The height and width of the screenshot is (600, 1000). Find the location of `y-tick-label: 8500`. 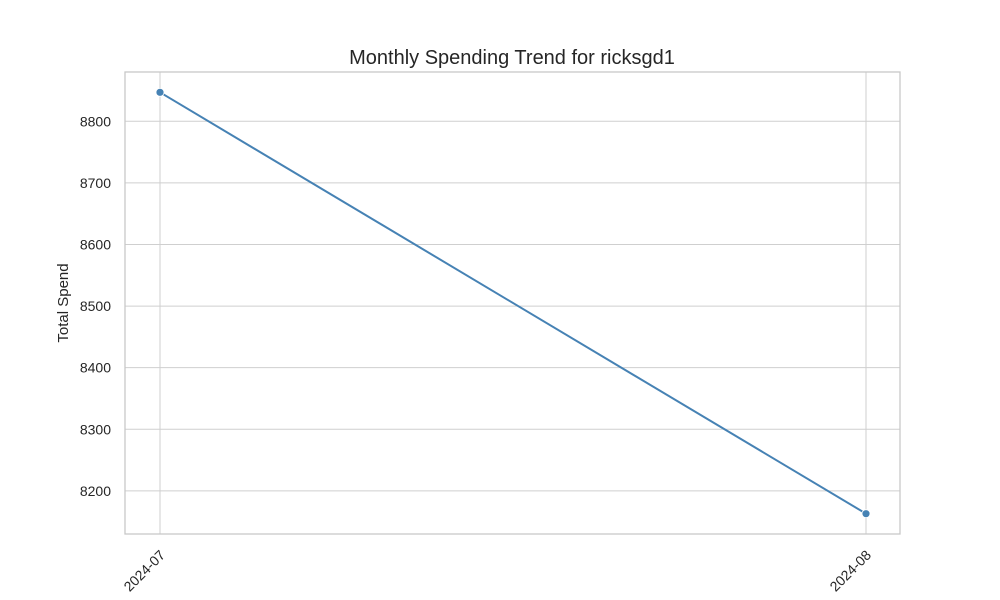

y-tick-label: 8500 is located at coordinates (95, 306).